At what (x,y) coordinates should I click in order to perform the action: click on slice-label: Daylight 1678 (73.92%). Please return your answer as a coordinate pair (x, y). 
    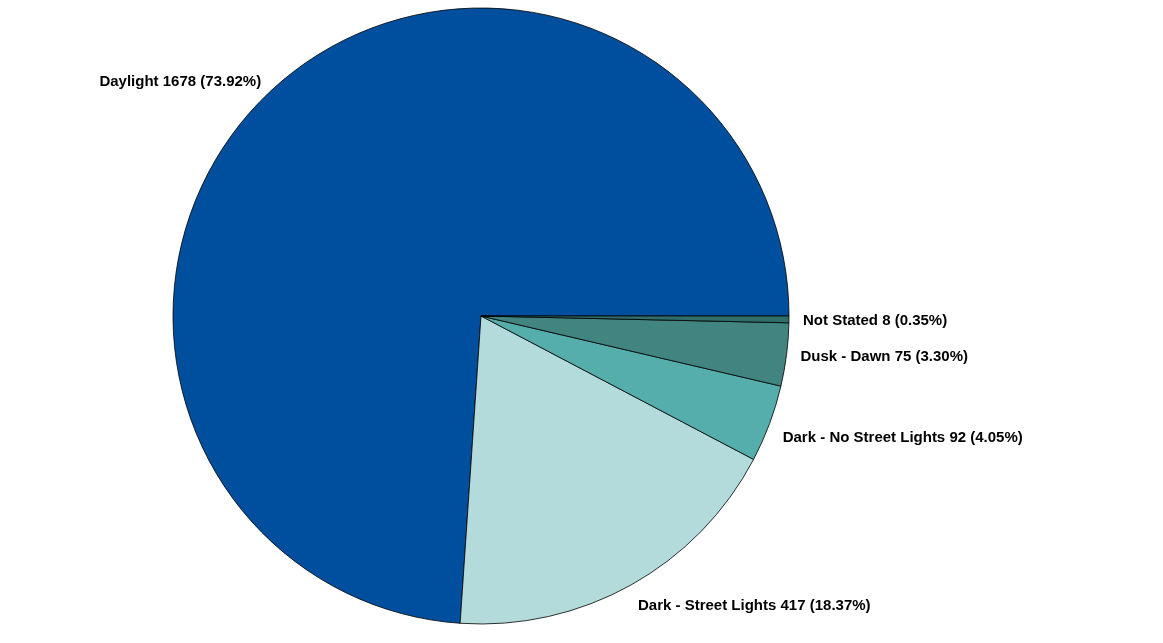
    Looking at the image, I should click on (180, 80).